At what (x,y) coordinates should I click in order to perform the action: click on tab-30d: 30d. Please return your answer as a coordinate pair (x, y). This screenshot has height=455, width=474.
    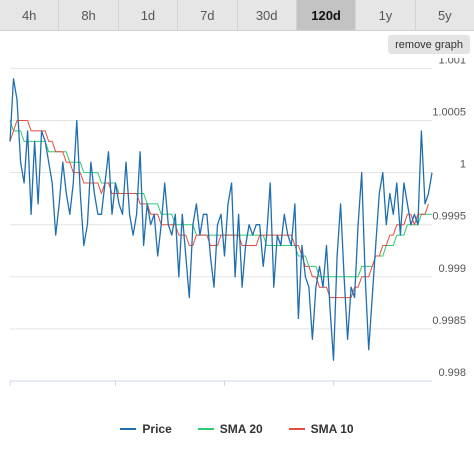
    Looking at the image, I should click on (267, 15).